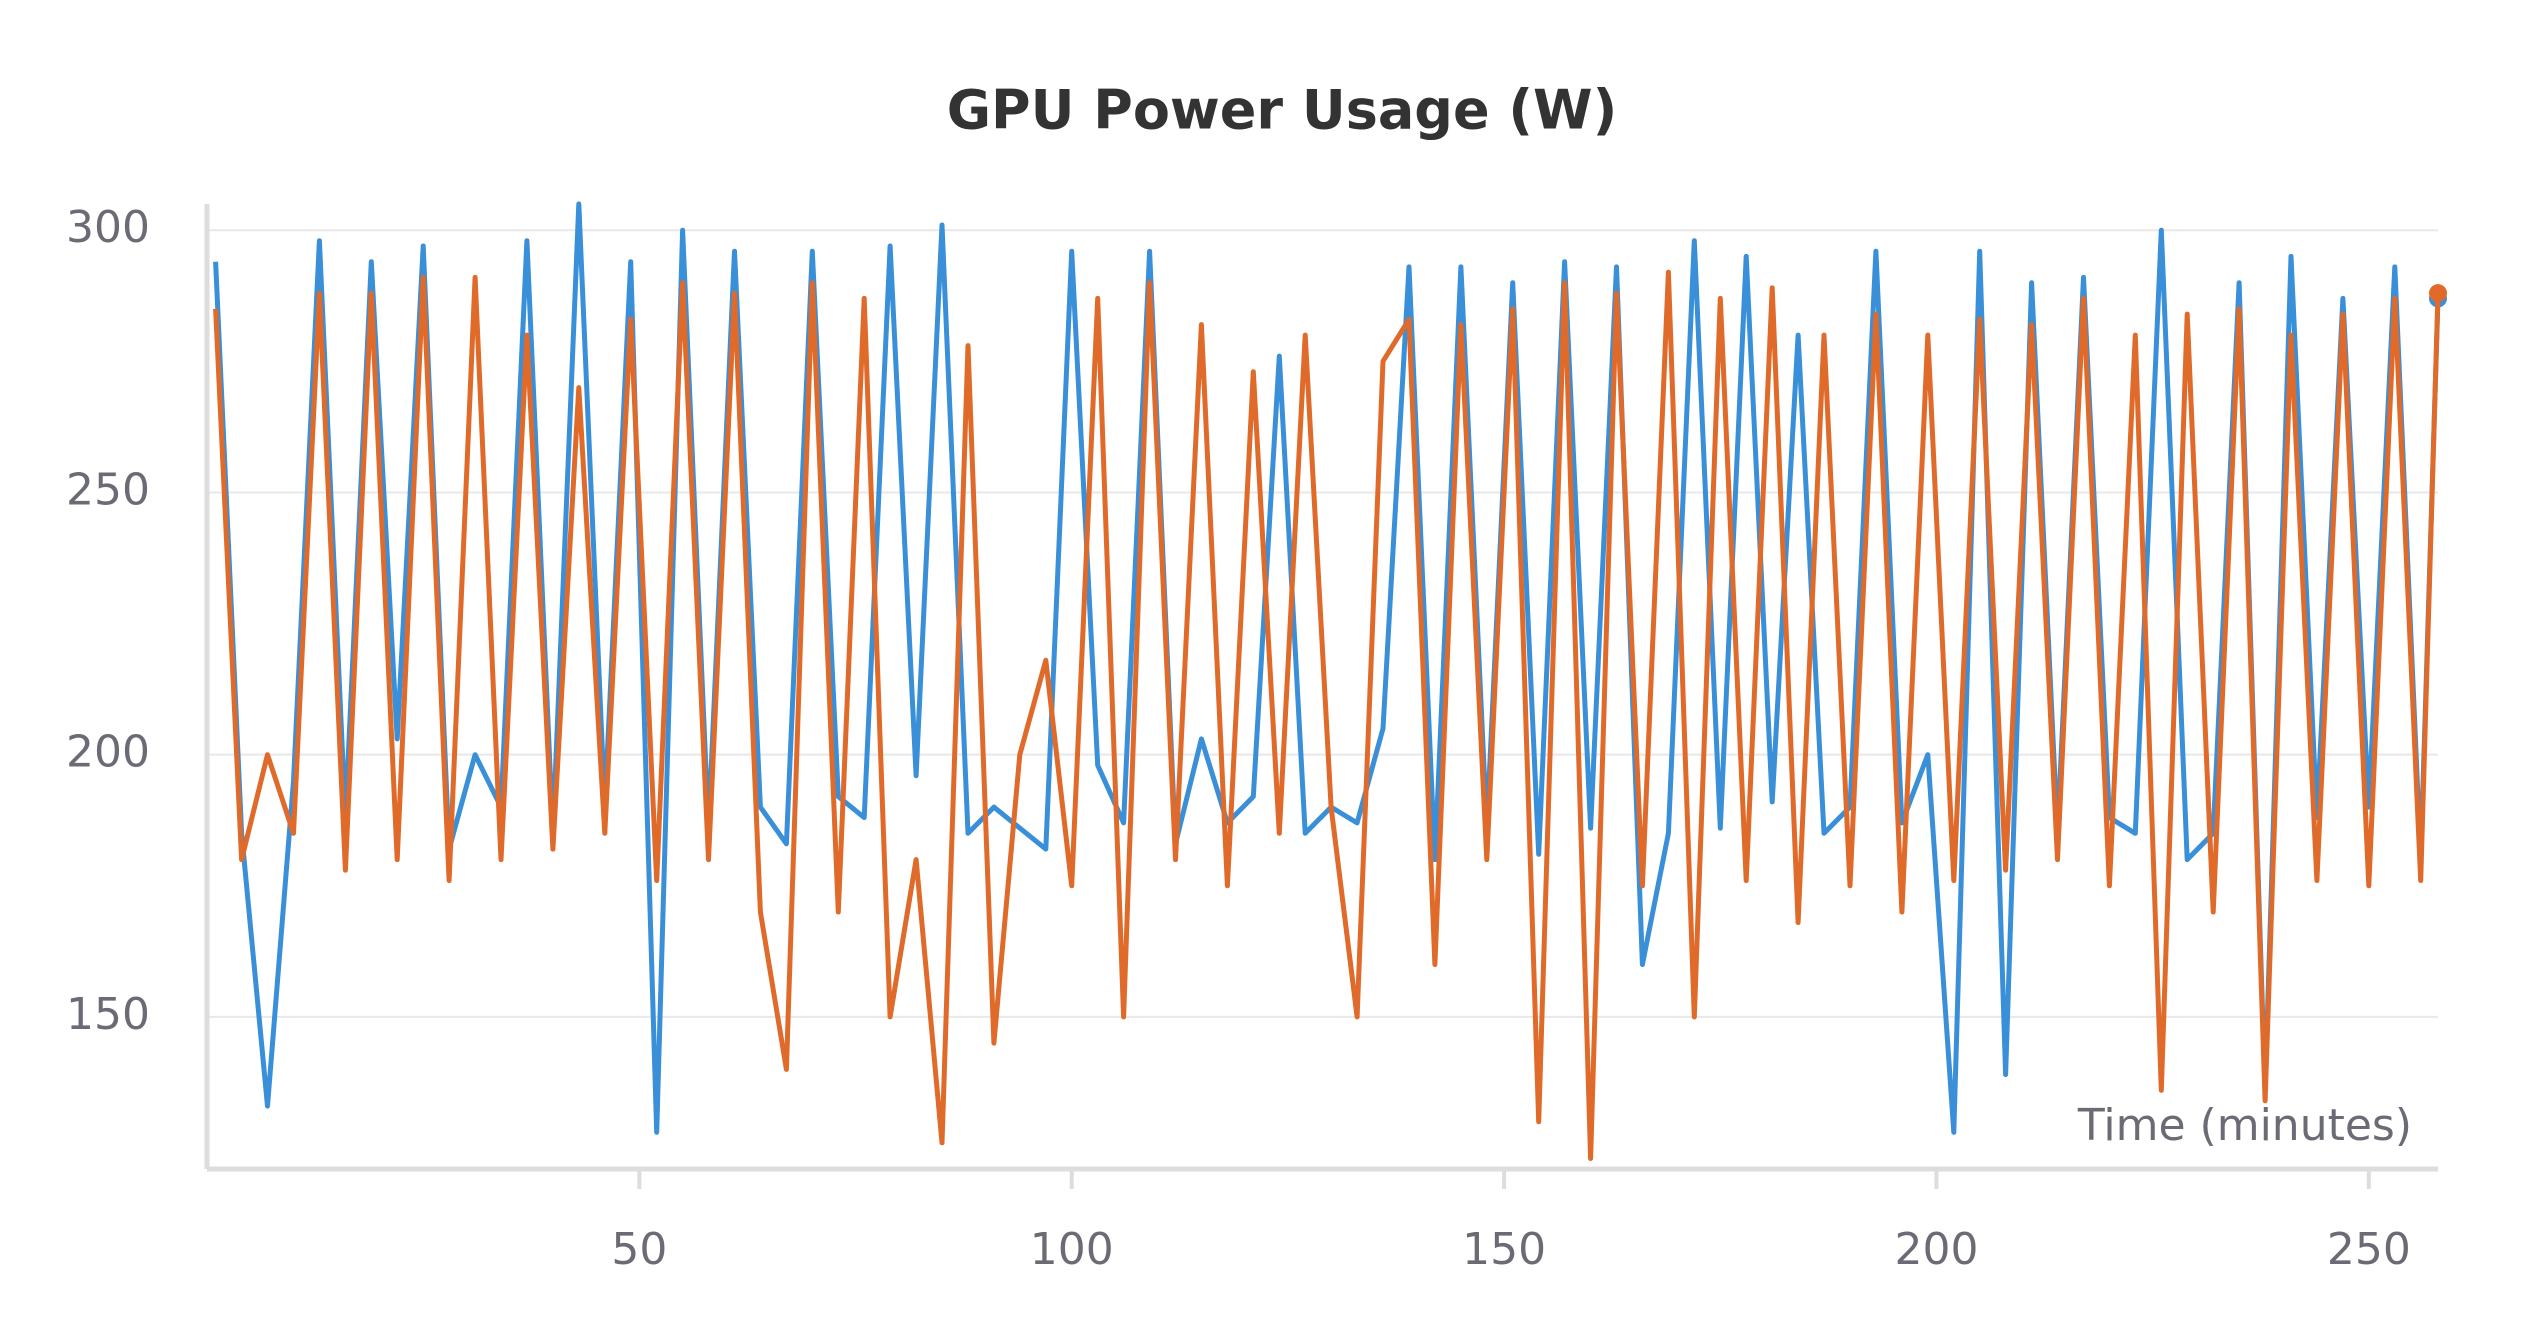 This screenshot has height=1328, width=2528. Describe the element at coordinates (1282, 110) in the screenshot. I see `chart-title: GPU Power Usage (W)` at that location.